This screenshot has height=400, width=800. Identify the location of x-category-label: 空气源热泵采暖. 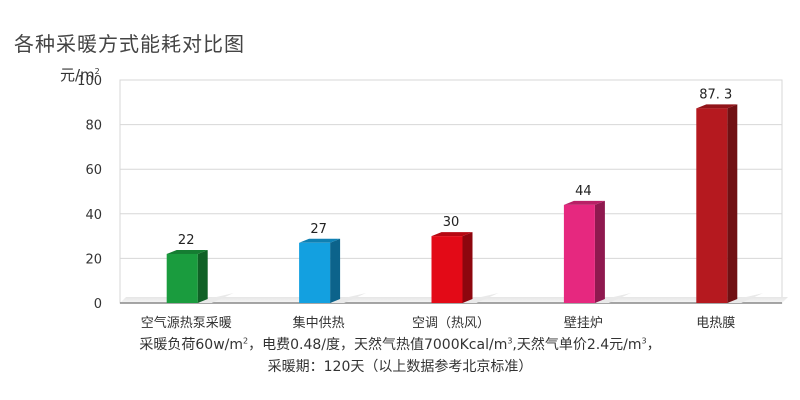
(186, 323).